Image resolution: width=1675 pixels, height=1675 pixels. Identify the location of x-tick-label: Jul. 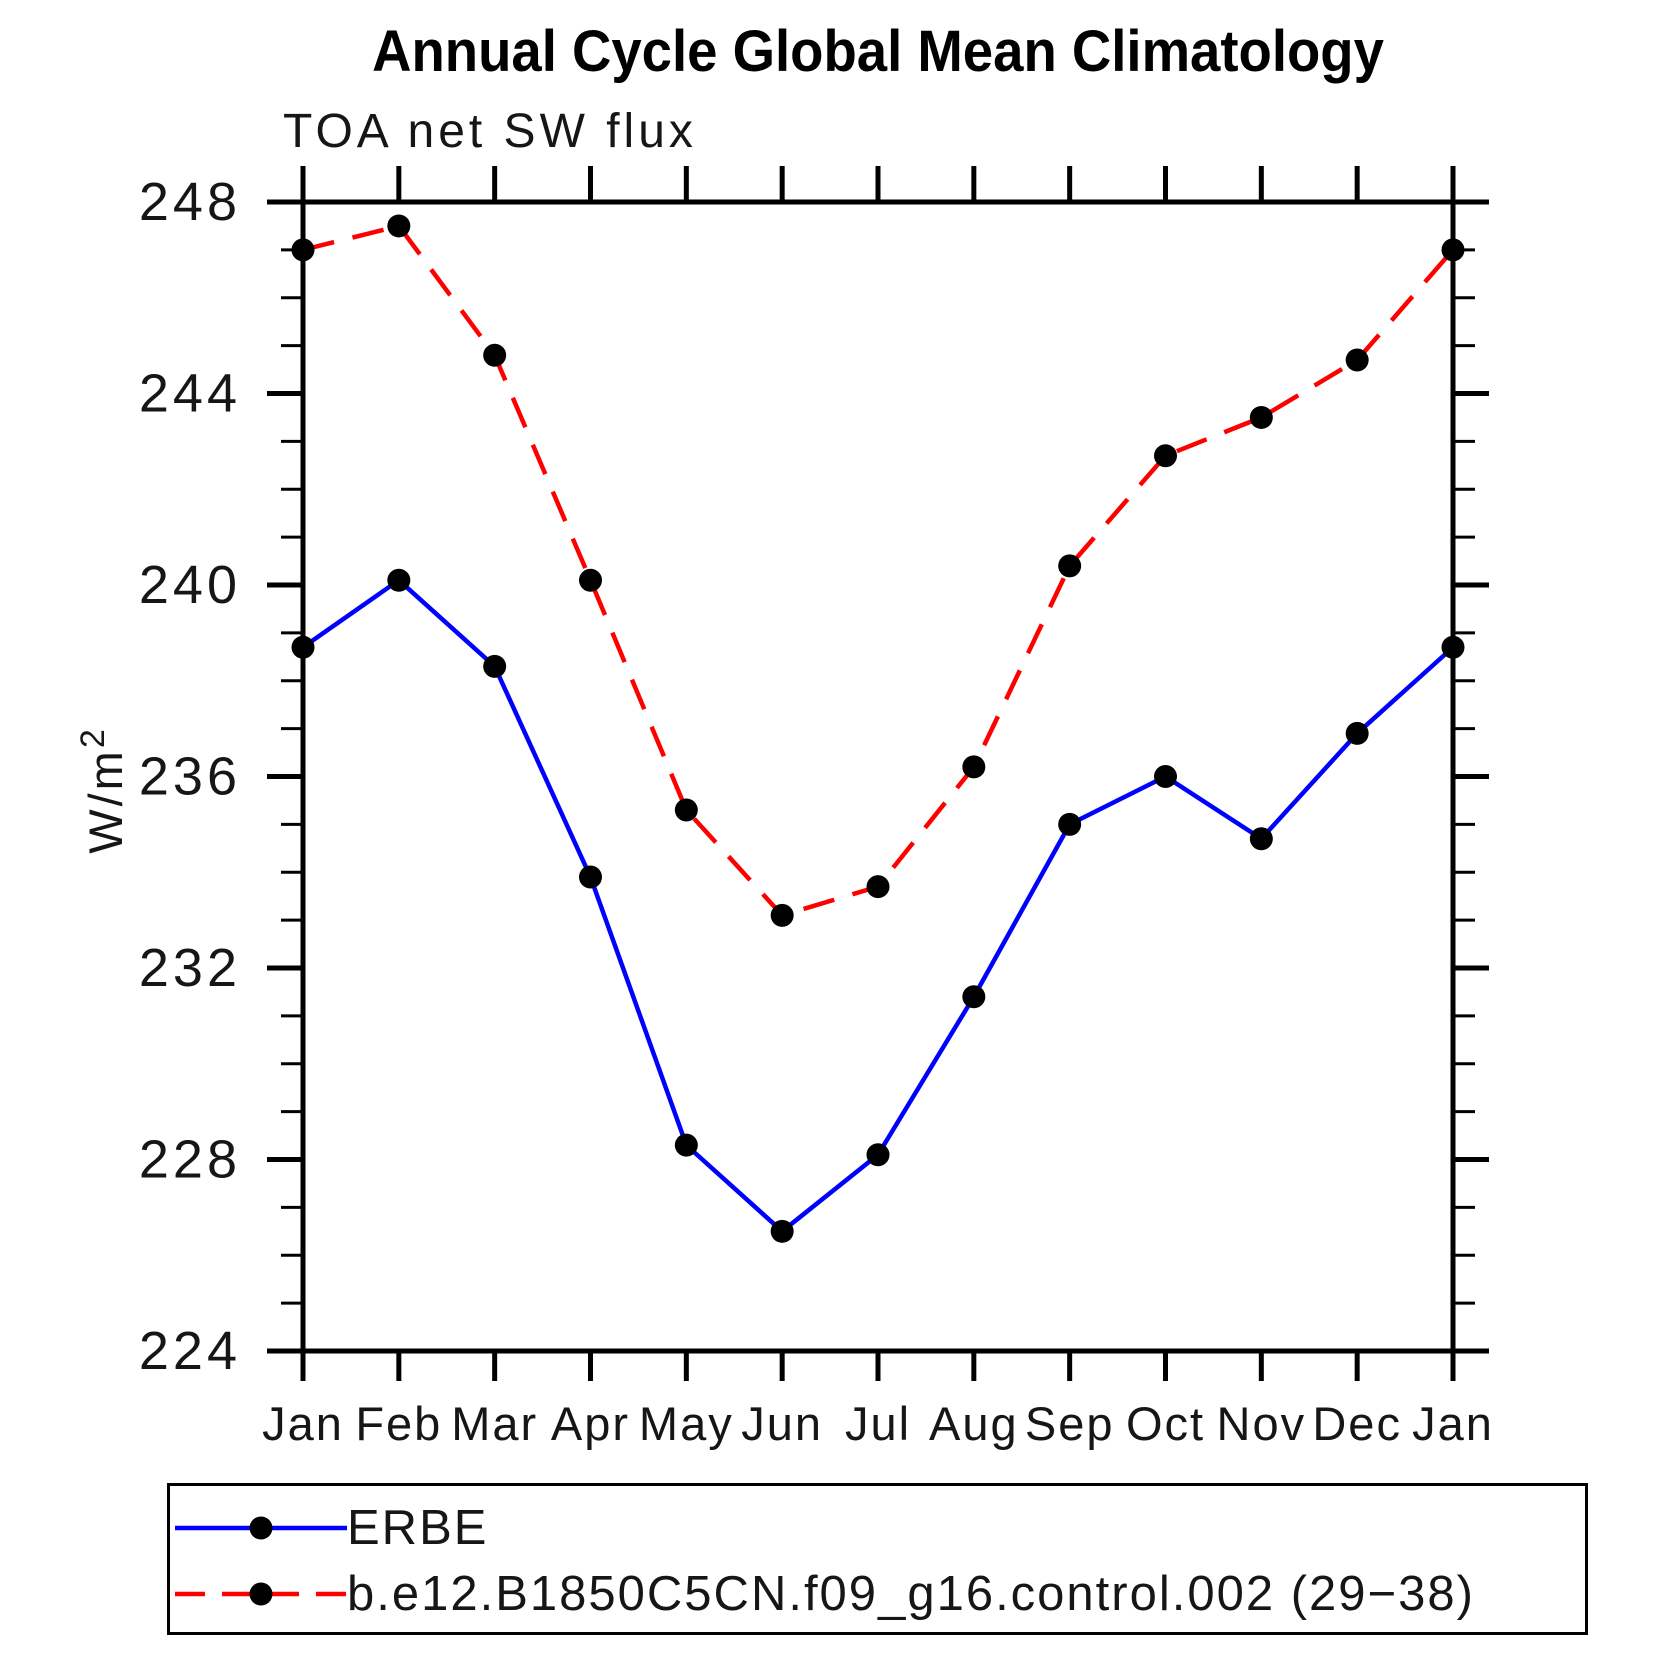
(878, 1423).